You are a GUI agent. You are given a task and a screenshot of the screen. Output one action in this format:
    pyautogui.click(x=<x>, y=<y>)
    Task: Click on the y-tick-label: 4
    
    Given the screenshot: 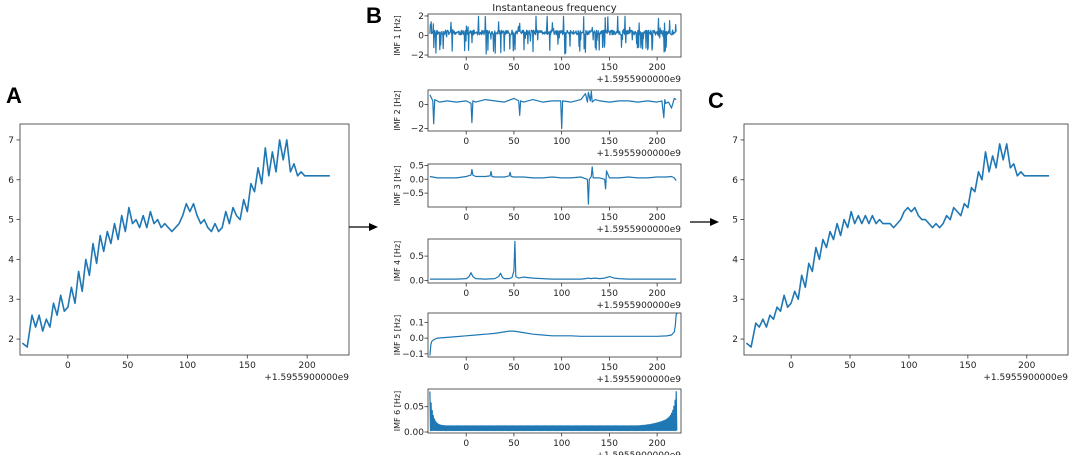 What is the action you would take?
    pyautogui.click(x=735, y=260)
    